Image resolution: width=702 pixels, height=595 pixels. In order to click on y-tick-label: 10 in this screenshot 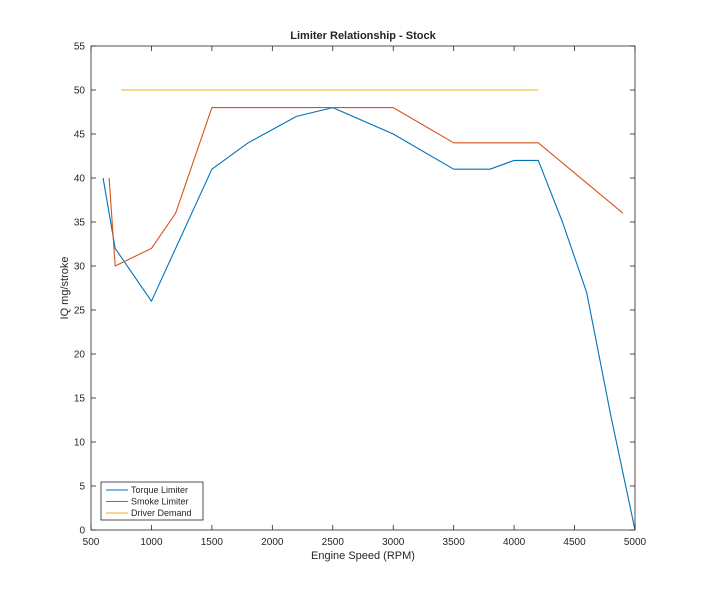, I will do `click(80, 443)`.